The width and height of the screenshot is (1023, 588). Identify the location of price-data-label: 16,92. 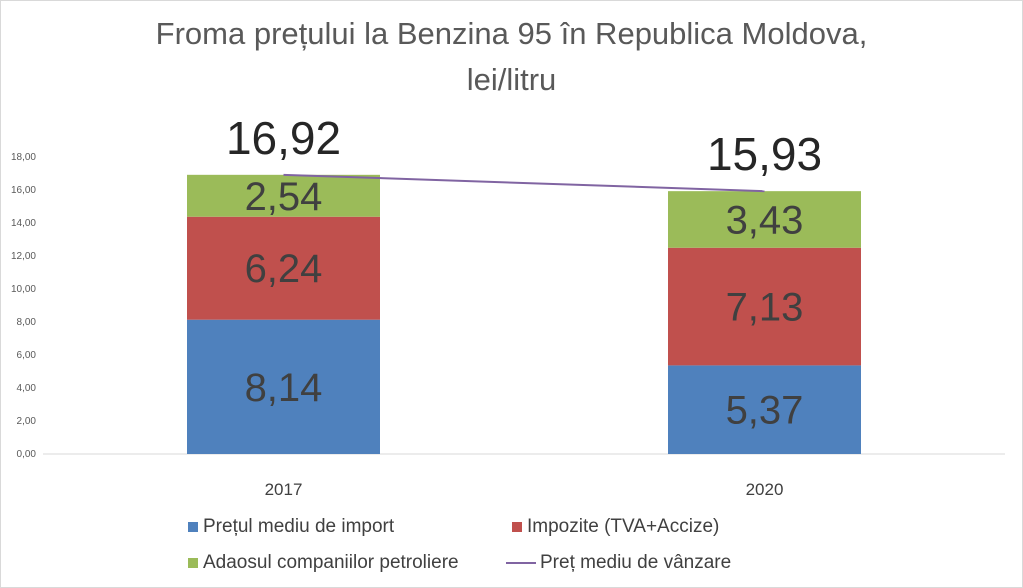
(283, 138).